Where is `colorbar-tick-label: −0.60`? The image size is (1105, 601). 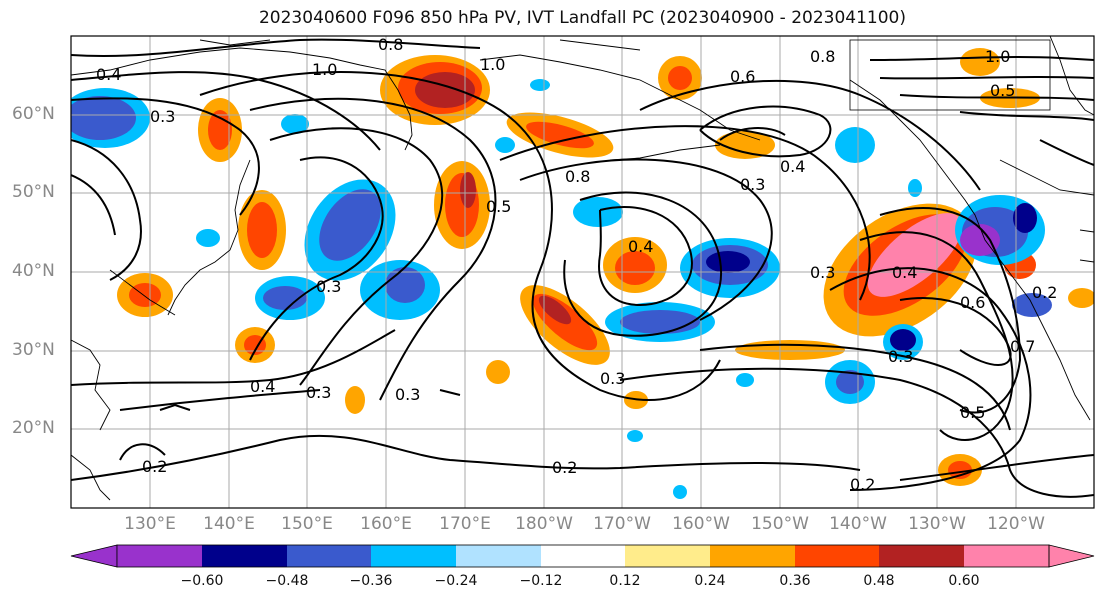
colorbar-tick-label: −0.60 is located at coordinates (202, 581).